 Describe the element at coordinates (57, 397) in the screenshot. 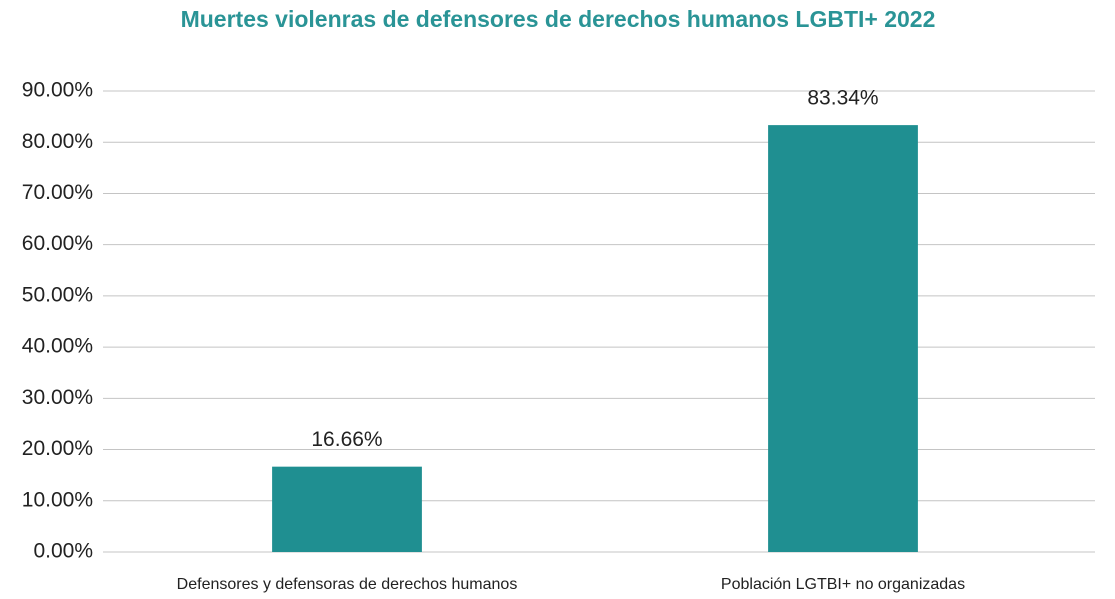

I see `y-tick-label: 30.00%` at that location.